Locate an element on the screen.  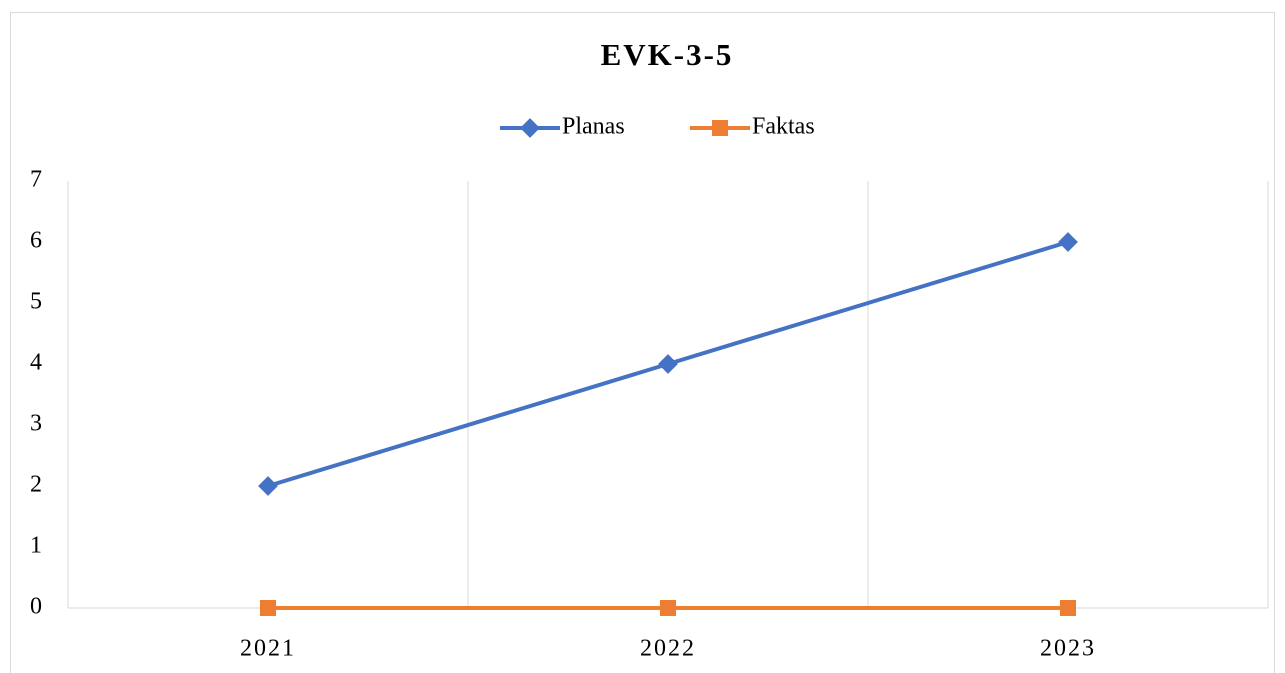
y-tick-label: 0 is located at coordinates (36, 607).